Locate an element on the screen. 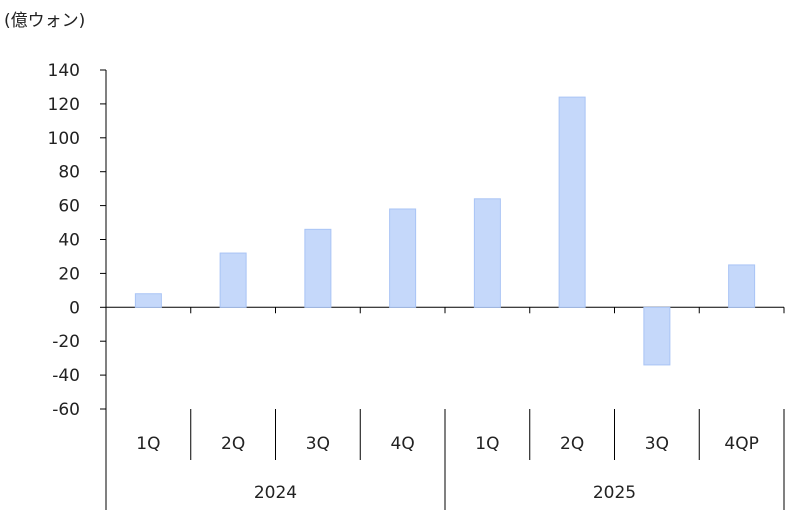 The height and width of the screenshot is (529, 800). y-tick-label: 100 is located at coordinates (64, 139).